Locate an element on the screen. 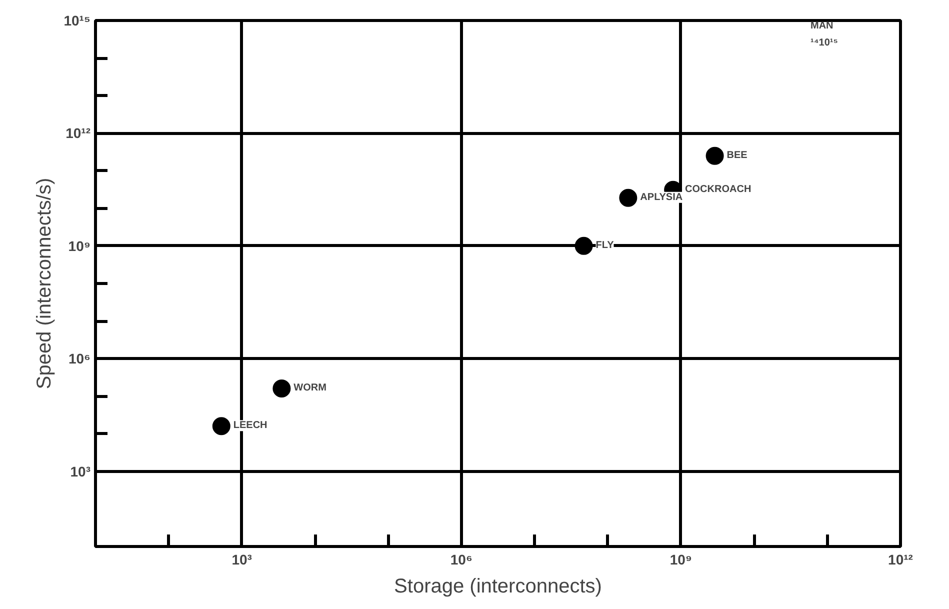 This screenshot has width=949, height=609. annotation: APLYSIA is located at coordinates (661, 197).